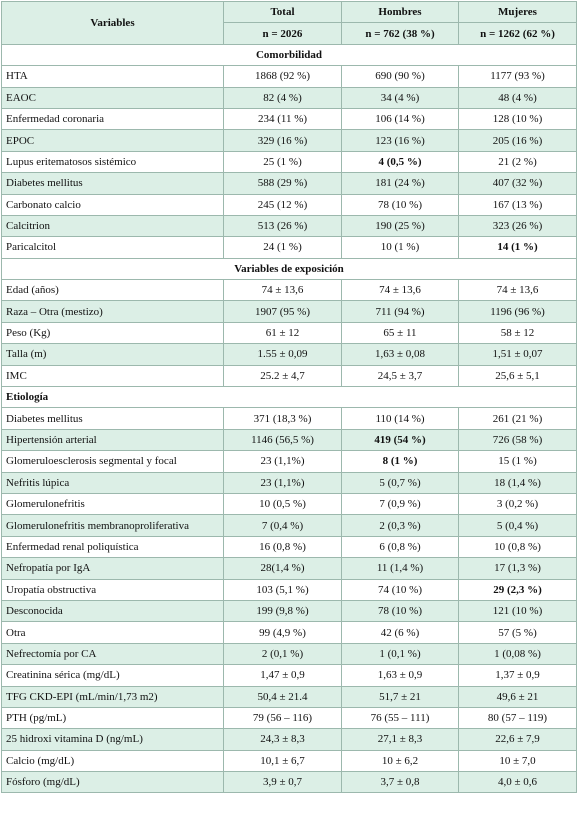 The height and width of the screenshot is (821, 577). I want to click on row-label: PTH (pg/mL), so click(112, 718).